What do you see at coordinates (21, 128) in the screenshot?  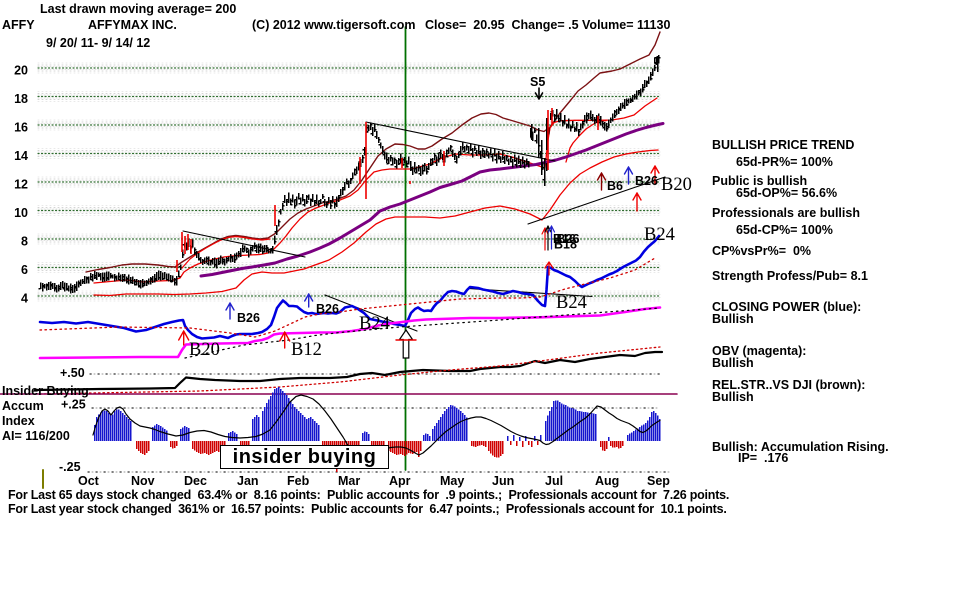 I see `svg-text: 16` at bounding box center [21, 128].